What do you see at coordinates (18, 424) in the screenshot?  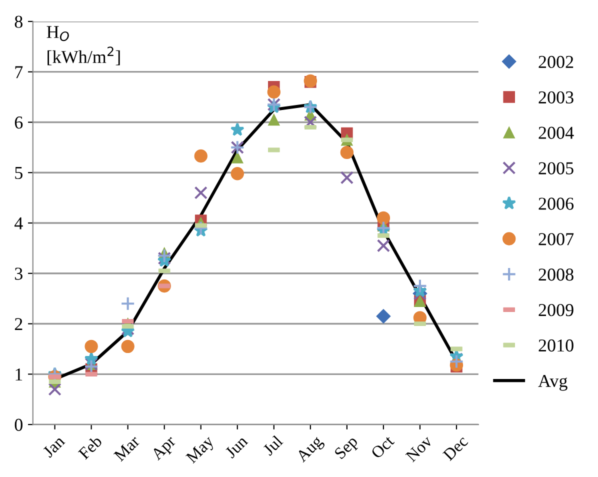 I see `y-tick-label: 0` at bounding box center [18, 424].